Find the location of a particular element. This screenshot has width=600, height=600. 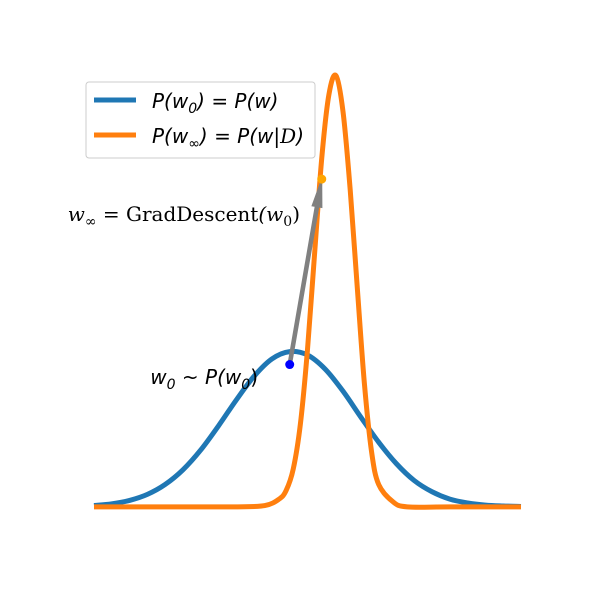

legend-frame is located at coordinates (200, 120).